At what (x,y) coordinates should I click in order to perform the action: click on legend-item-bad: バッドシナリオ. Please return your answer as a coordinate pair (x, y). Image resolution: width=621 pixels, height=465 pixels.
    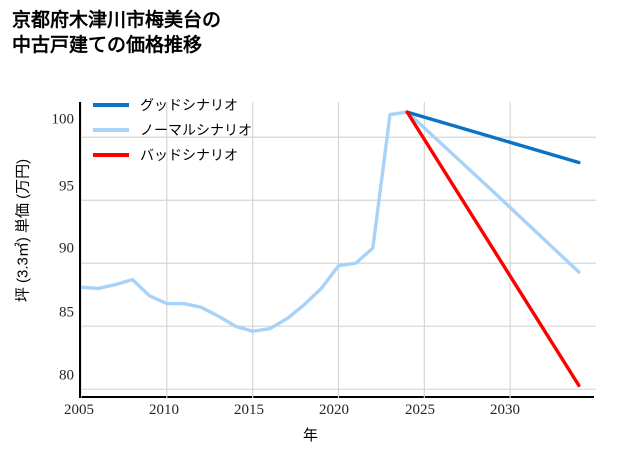
    Looking at the image, I should click on (198, 154).